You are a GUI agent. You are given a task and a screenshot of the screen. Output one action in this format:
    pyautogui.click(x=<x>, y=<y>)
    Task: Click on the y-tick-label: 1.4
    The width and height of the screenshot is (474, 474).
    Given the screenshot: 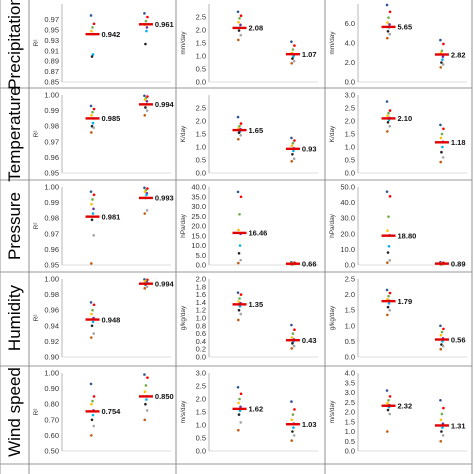 What is the action you would take?
    pyautogui.click(x=201, y=302)
    